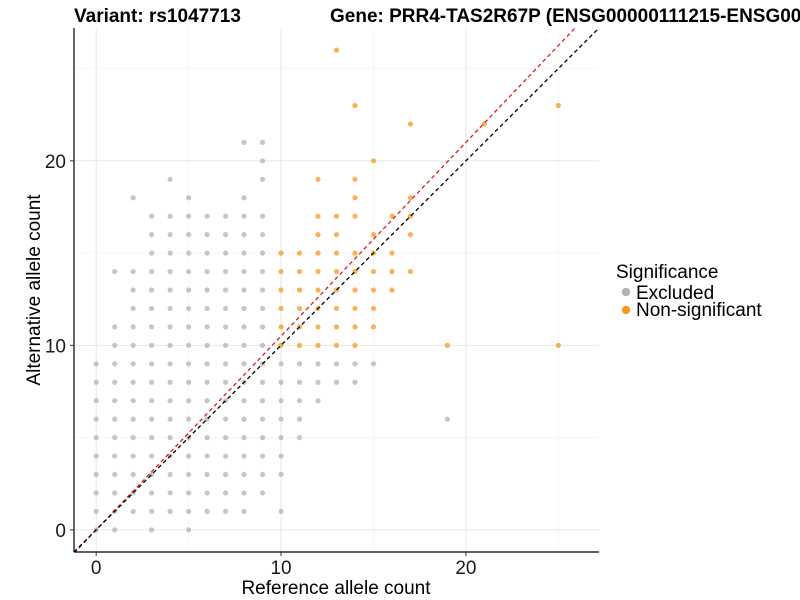 The width and height of the screenshot is (800, 600). Describe the element at coordinates (465, 568) in the screenshot. I see `x-tick-label: 20` at that location.